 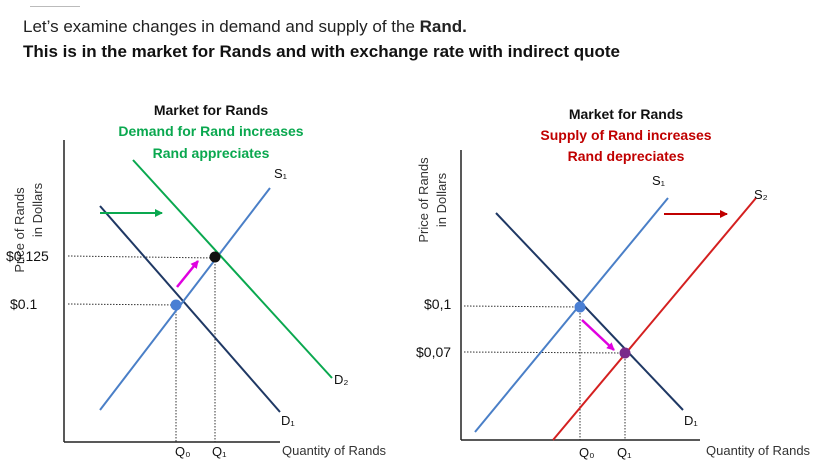 I want to click on right-chart-subtitle-1: Supply of Rand increases, so click(x=625, y=135).